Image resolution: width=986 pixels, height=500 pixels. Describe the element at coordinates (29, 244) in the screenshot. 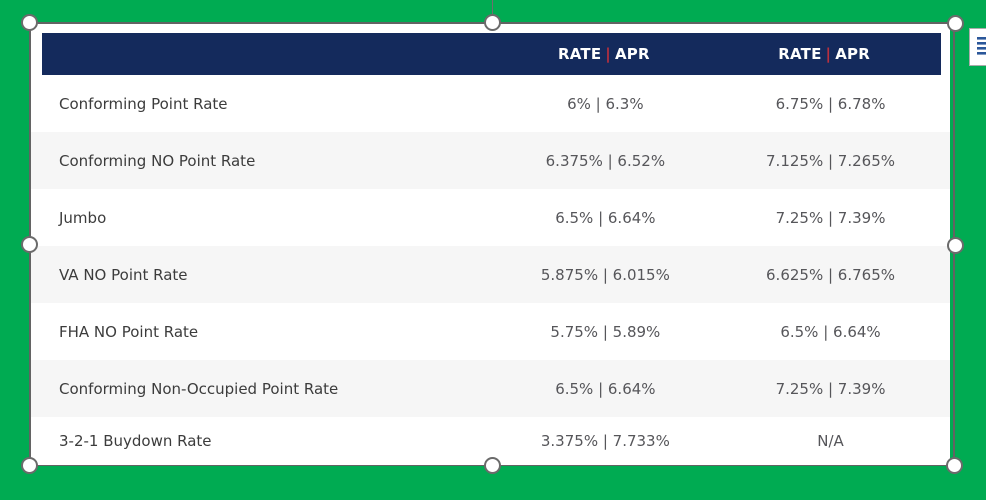

I see `resize-handle-middle-left` at that location.